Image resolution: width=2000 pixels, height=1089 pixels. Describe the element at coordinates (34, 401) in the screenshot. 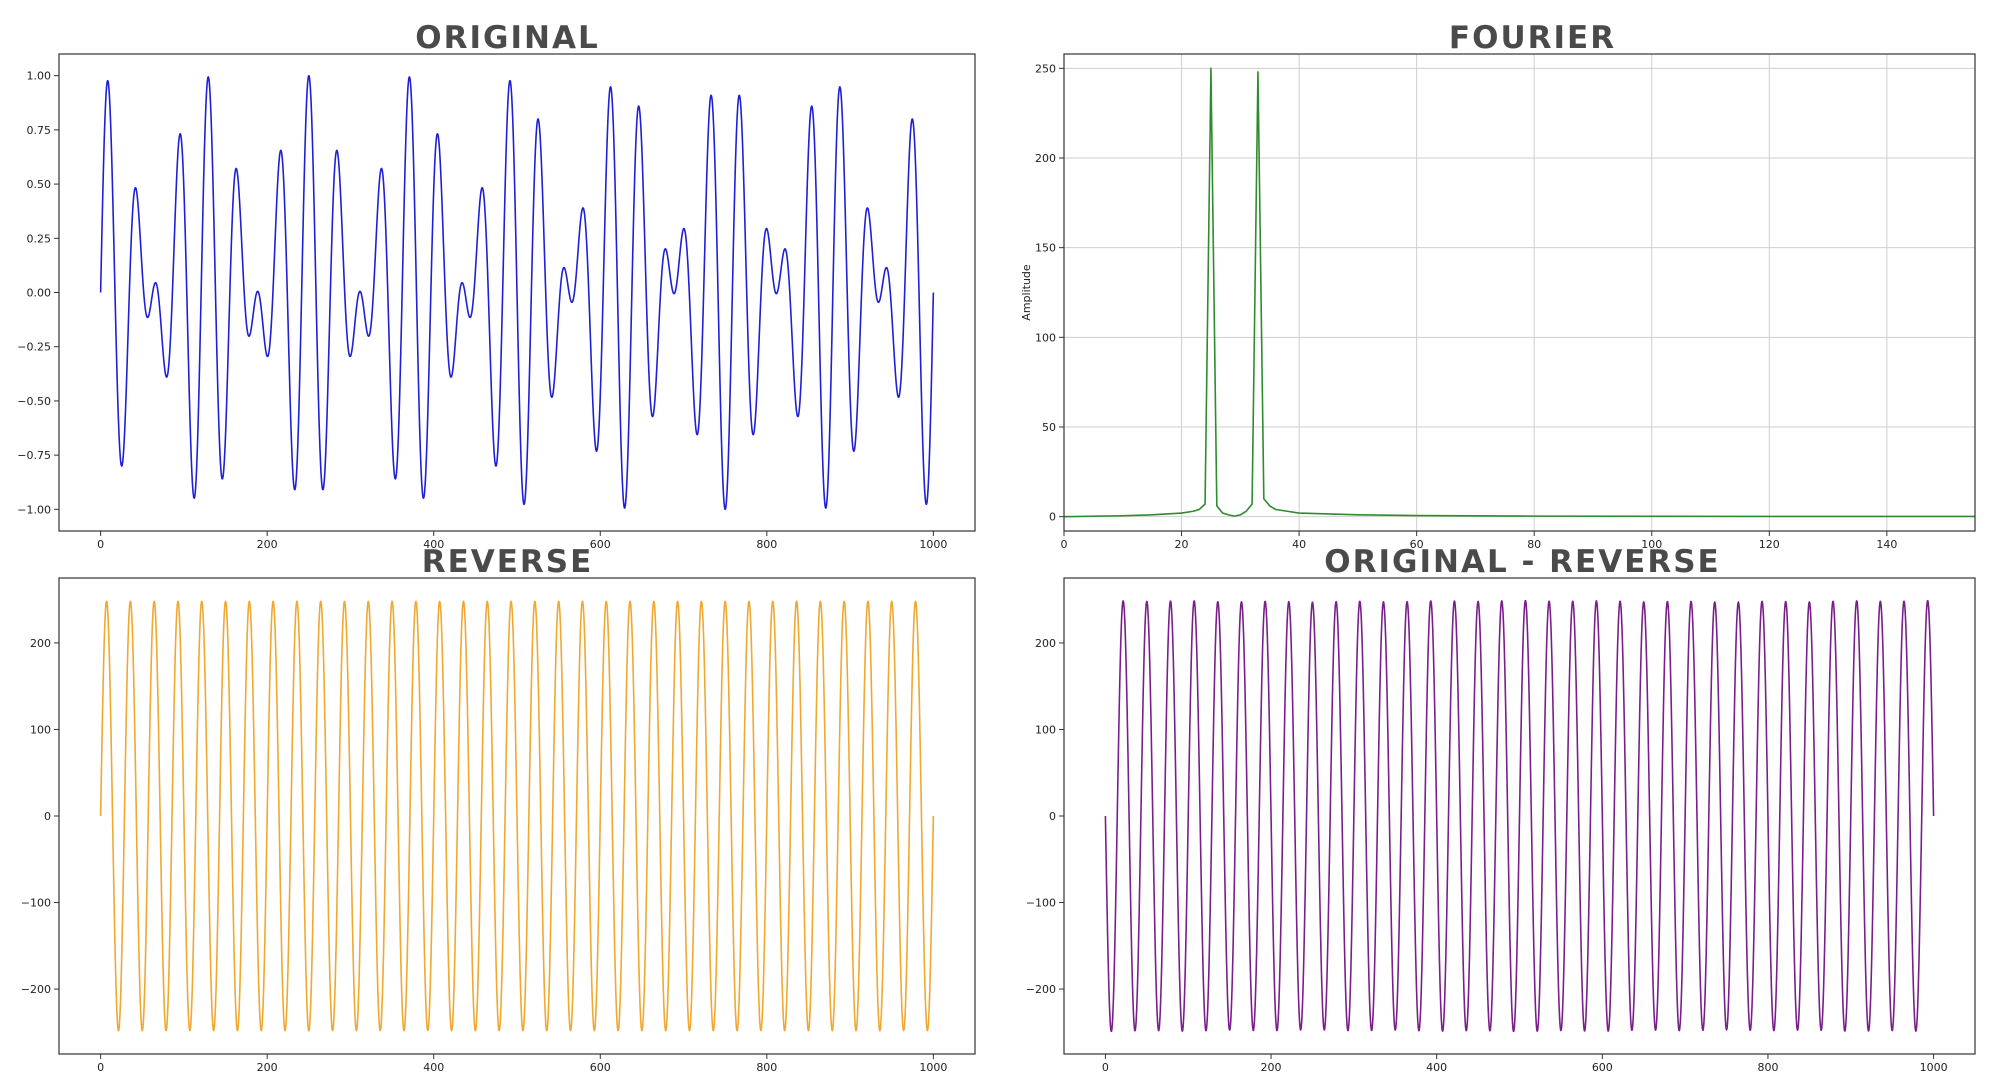

I see `y-tick-label: −0.50` at that location.